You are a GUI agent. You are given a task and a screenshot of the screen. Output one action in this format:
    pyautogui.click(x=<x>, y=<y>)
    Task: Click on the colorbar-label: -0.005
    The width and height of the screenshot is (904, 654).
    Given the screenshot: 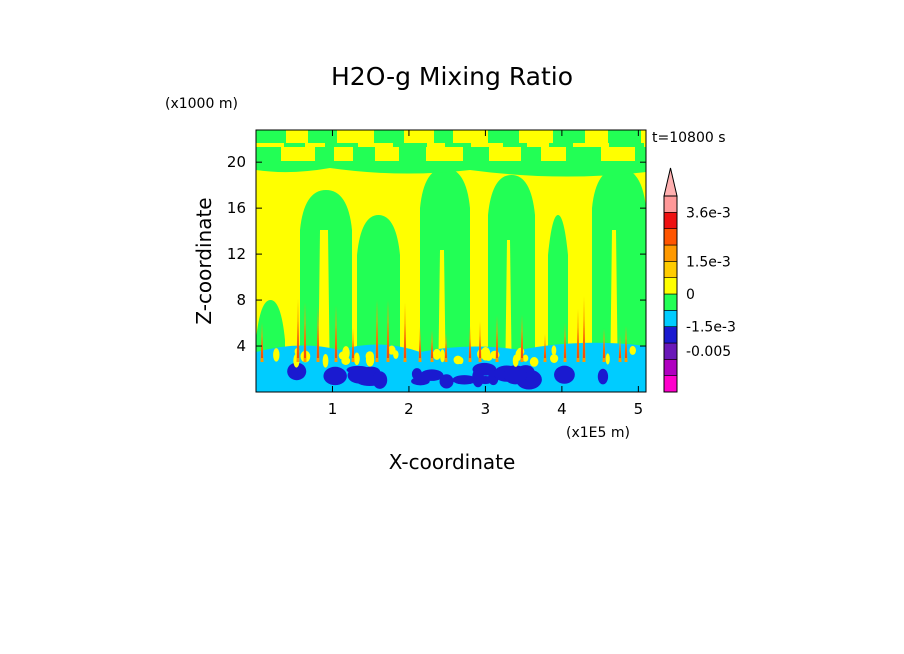 What is the action you would take?
    pyautogui.click(x=708, y=352)
    